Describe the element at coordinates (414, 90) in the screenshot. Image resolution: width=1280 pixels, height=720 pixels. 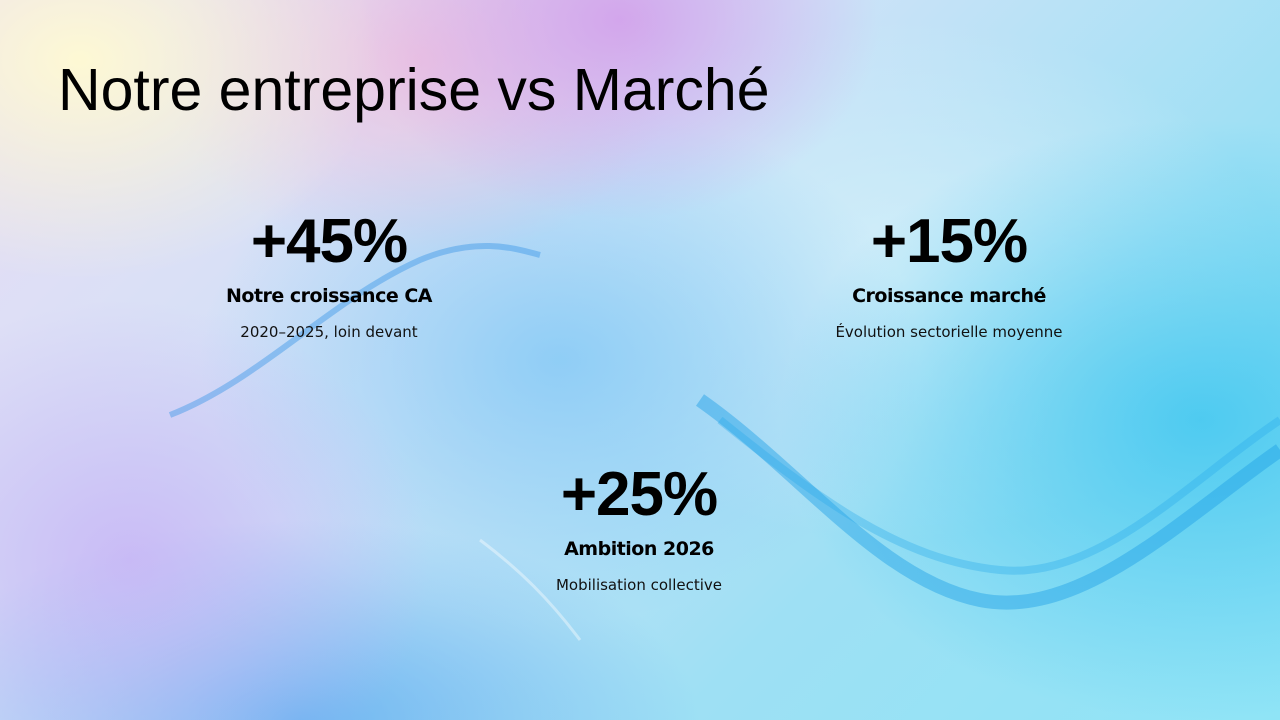
I see `slide-title: Notre entreprise vs Marché` at that location.